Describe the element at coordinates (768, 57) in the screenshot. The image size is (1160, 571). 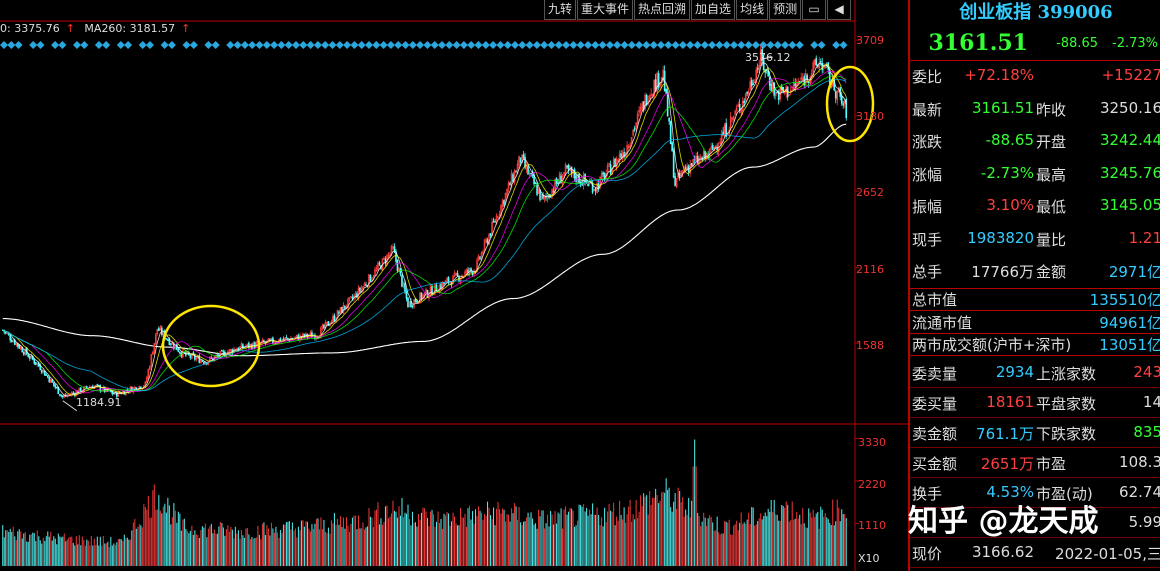
I see `high-annotation: 3576.12` at that location.